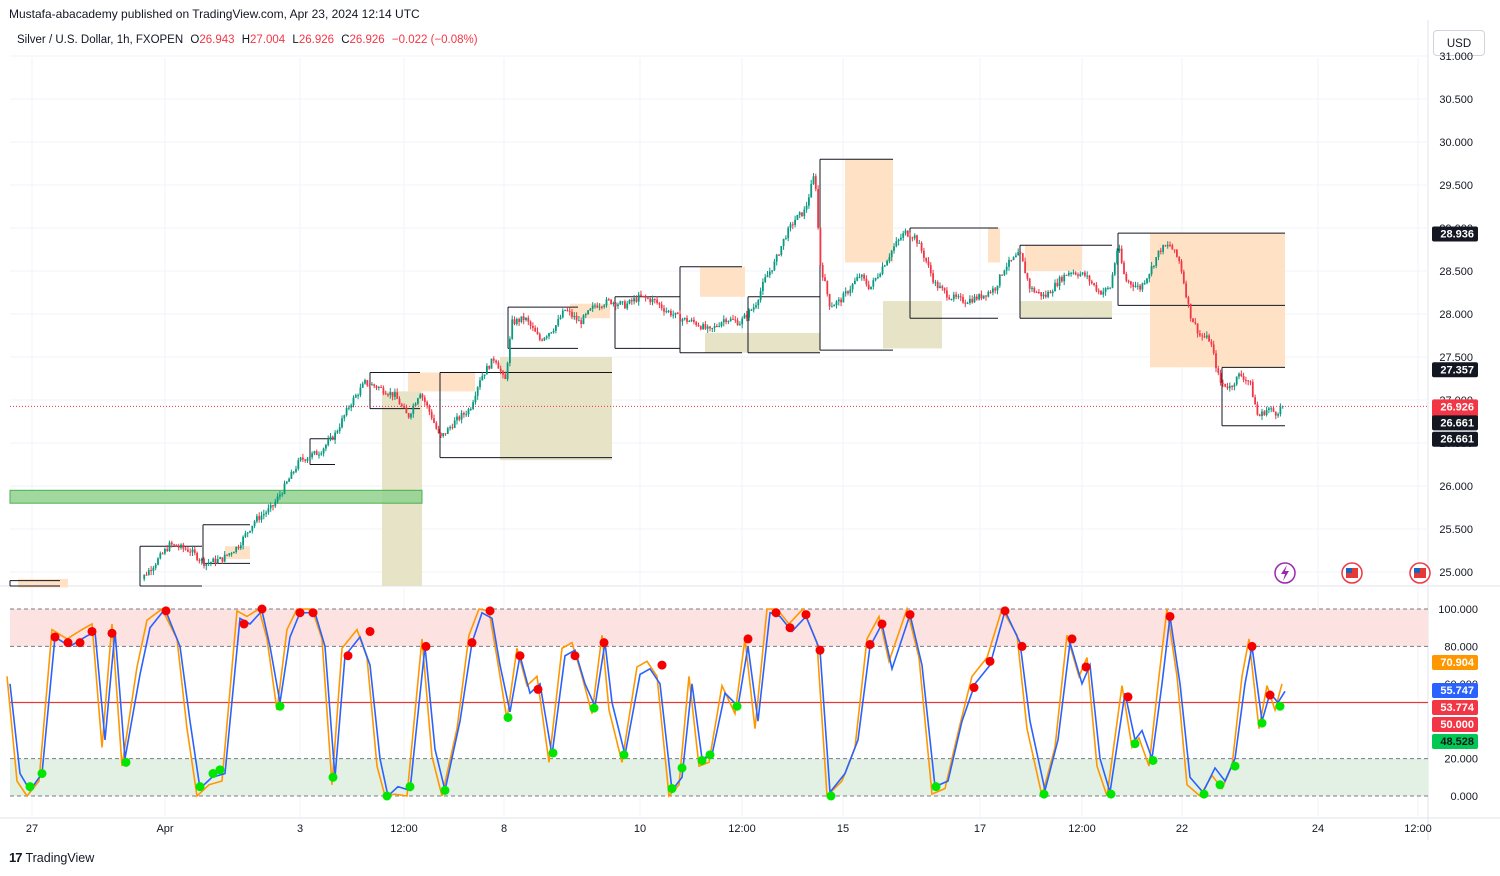  I want to click on x-tick-label: 12:00, so click(1418, 829).